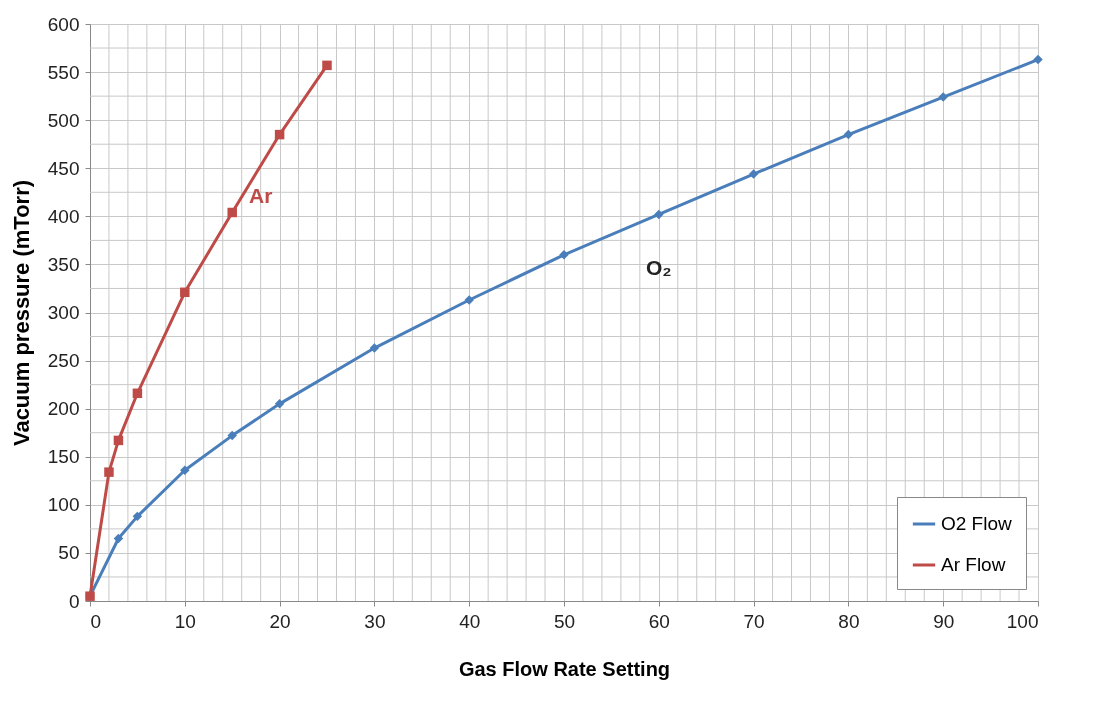  Describe the element at coordinates (63, 264) in the screenshot. I see `y-tick-label: 350` at that location.